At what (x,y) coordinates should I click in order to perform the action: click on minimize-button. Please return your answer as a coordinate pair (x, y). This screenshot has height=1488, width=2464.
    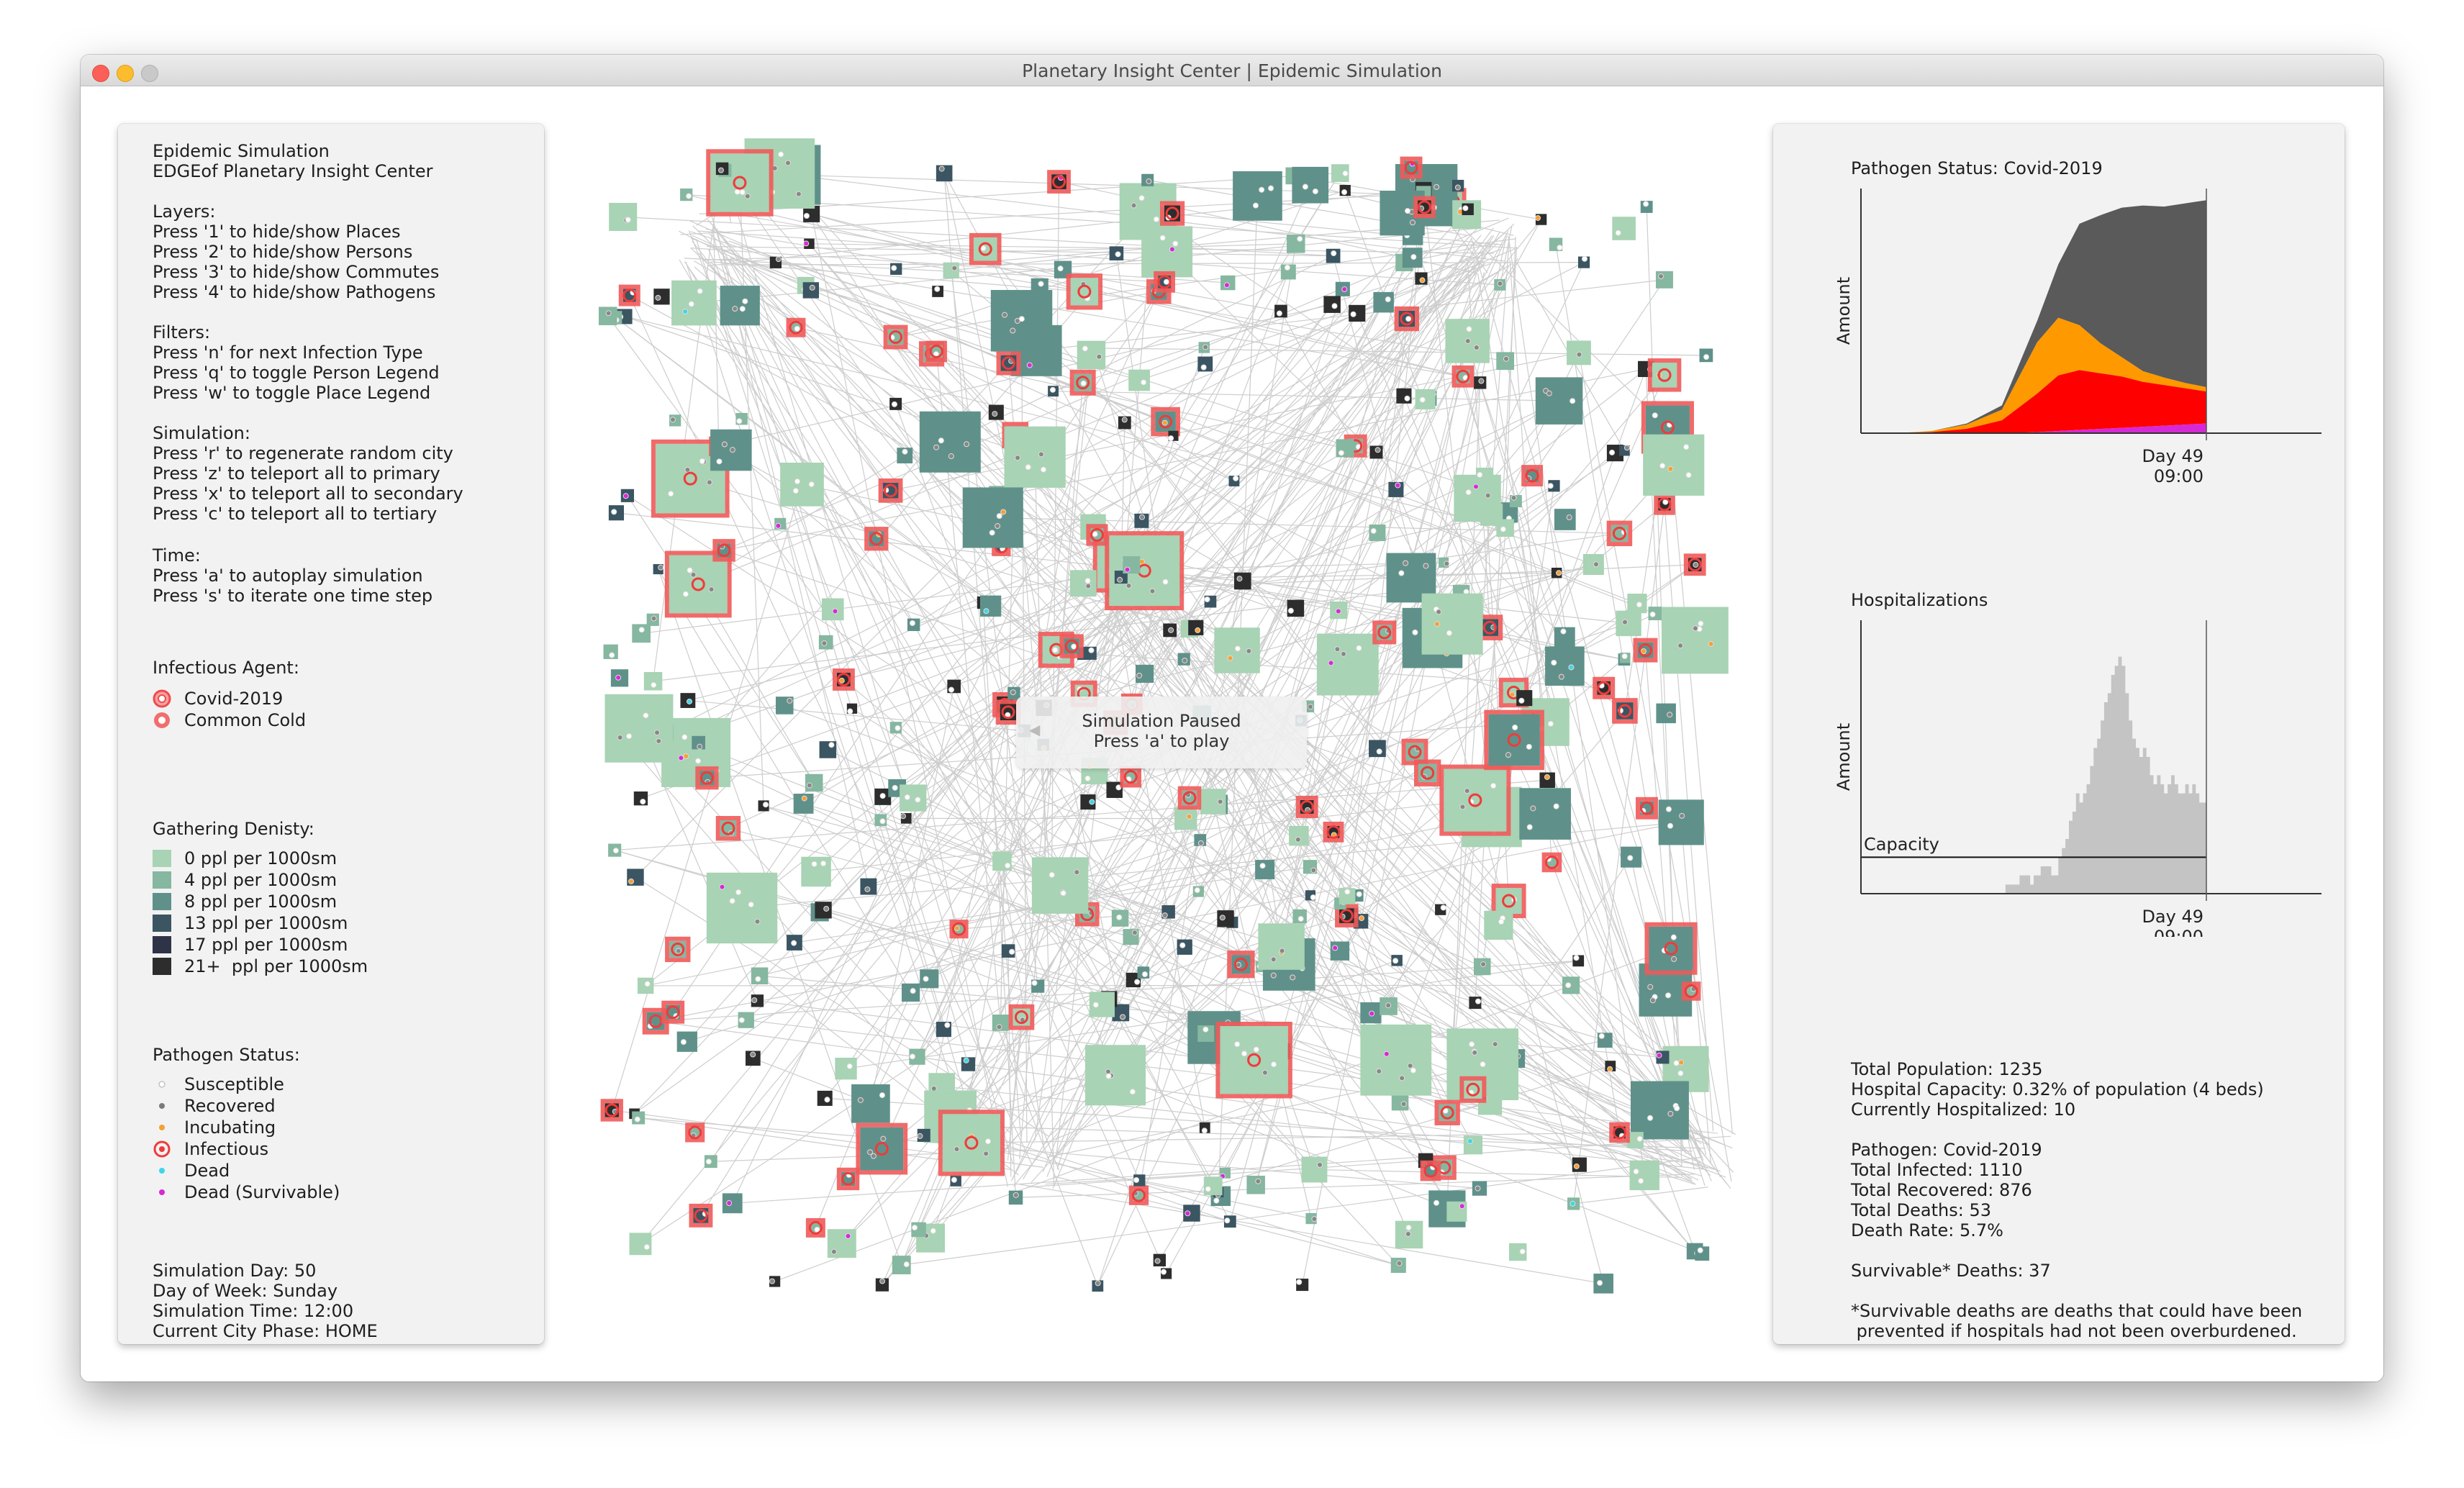
    Looking at the image, I should click on (125, 73).